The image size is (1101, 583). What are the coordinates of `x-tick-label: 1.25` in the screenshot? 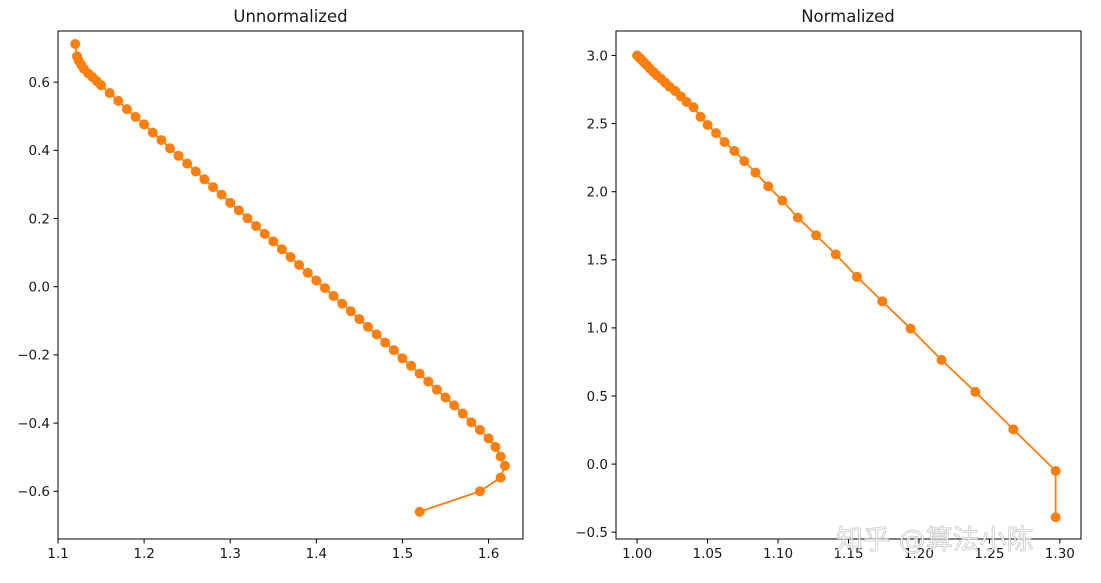 It's located at (989, 554).